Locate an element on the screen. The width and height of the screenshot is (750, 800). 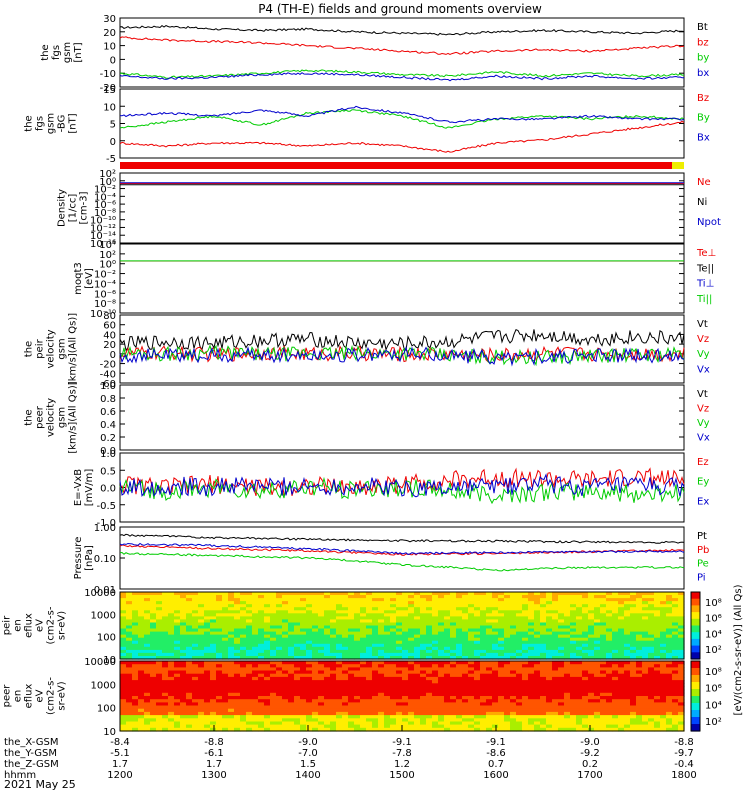
y-tick-label: 10⁻¹⁴ is located at coordinates (103, 236).